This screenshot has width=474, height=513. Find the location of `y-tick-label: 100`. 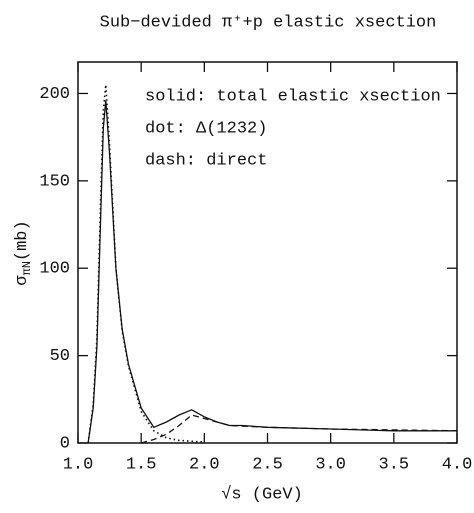

y-tick-label: 100 is located at coordinates (54, 269).